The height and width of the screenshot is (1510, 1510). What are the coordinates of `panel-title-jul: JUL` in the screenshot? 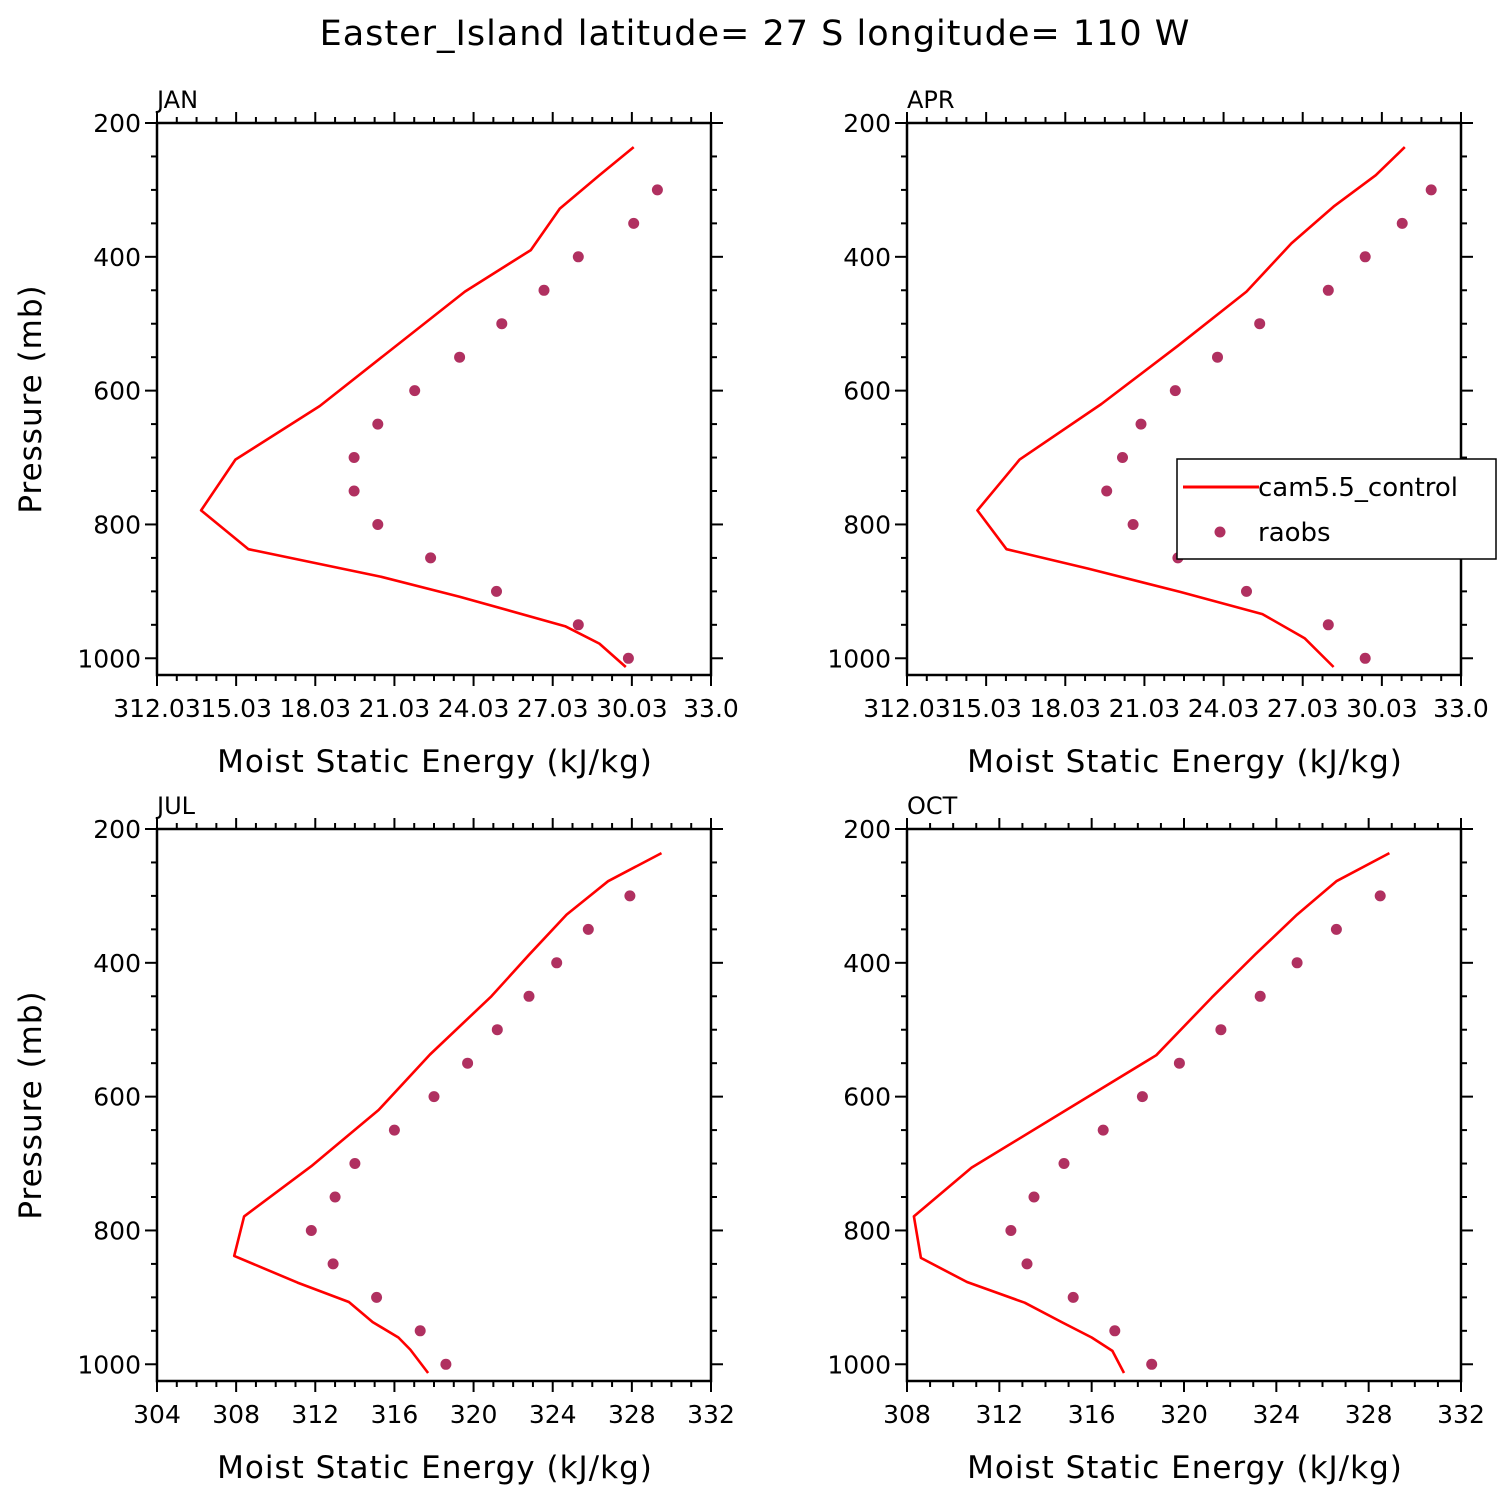 It's located at (175, 806).